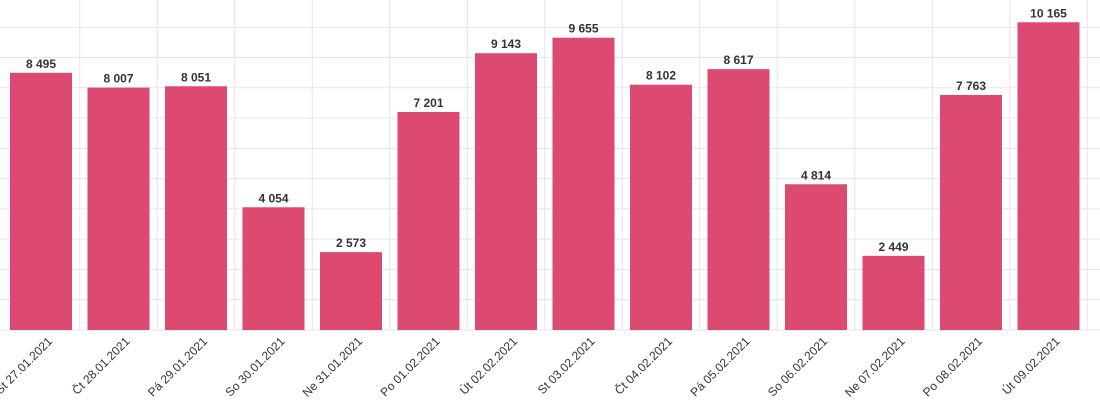 Image resolution: width=1100 pixels, height=403 pixels. I want to click on x-tick-label: St 27.01.2021, so click(27, 365).